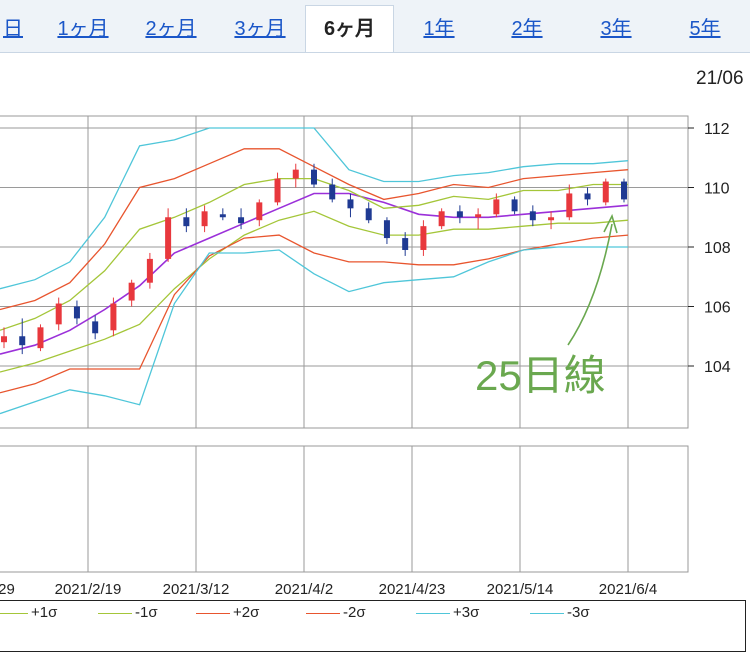 The image size is (750, 652). I want to click on ma25-annotation: 25日線, so click(540, 375).